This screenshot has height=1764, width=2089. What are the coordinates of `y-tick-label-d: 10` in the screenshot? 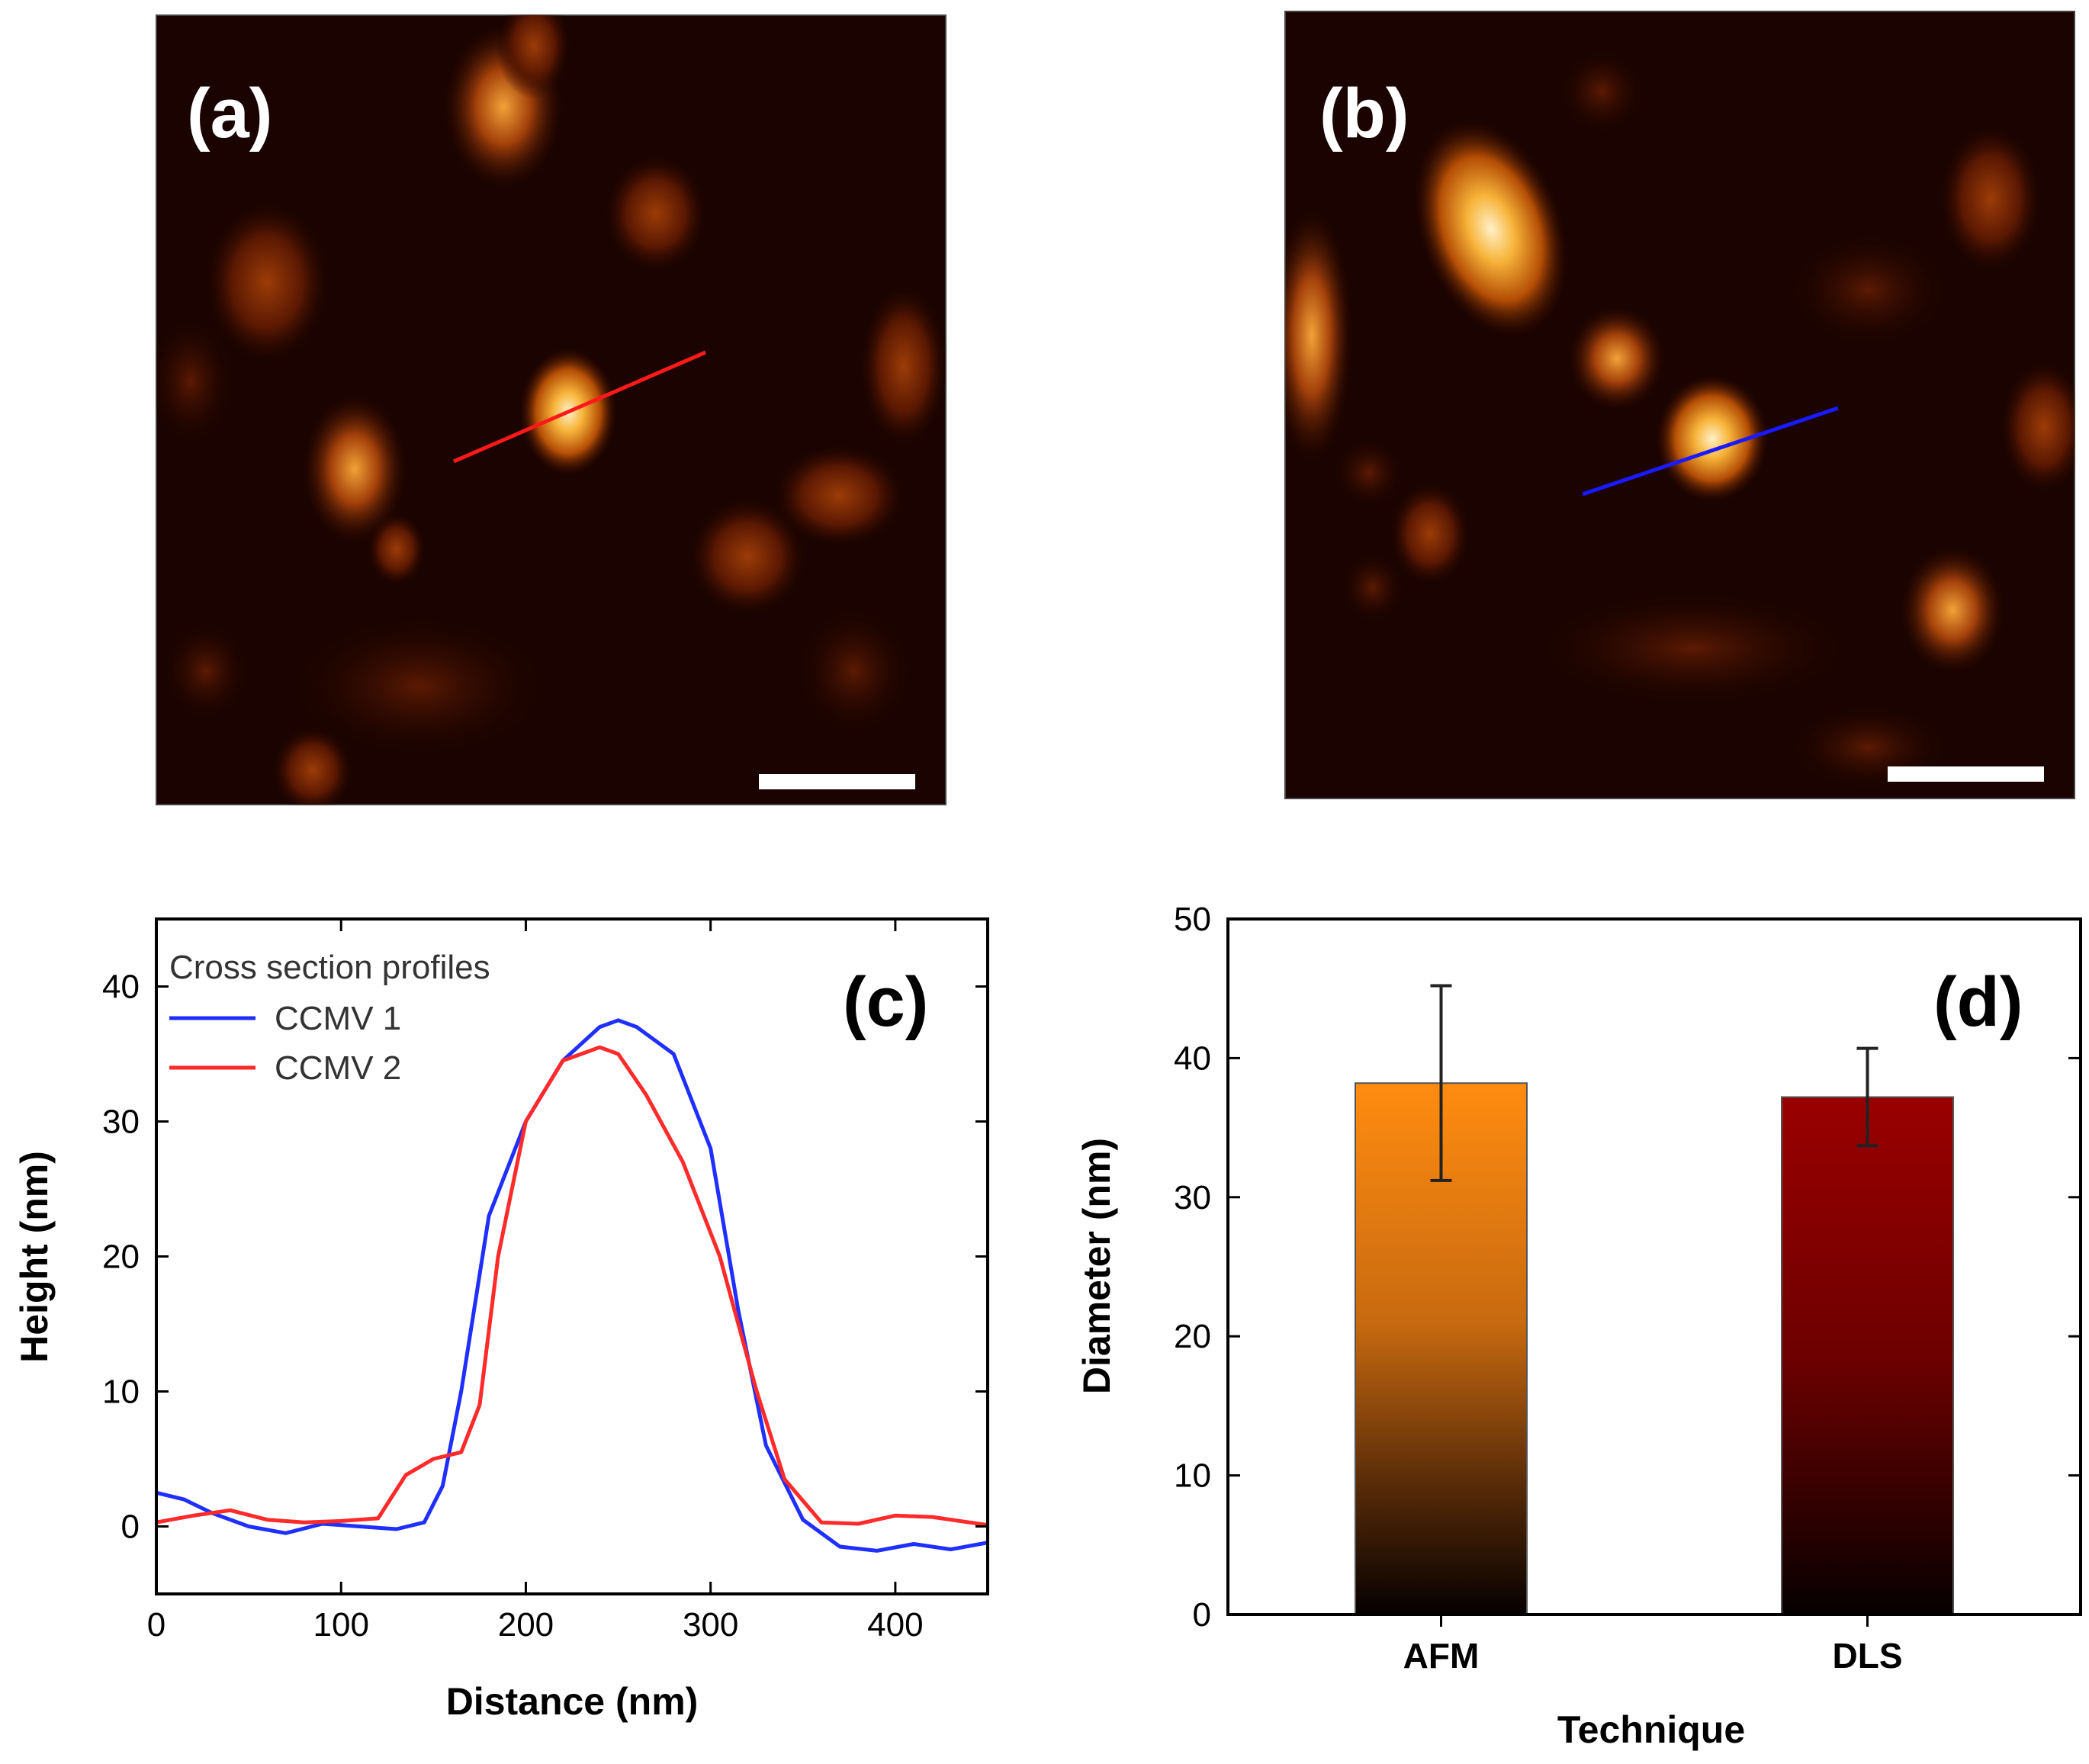 It's located at (1192, 1476).